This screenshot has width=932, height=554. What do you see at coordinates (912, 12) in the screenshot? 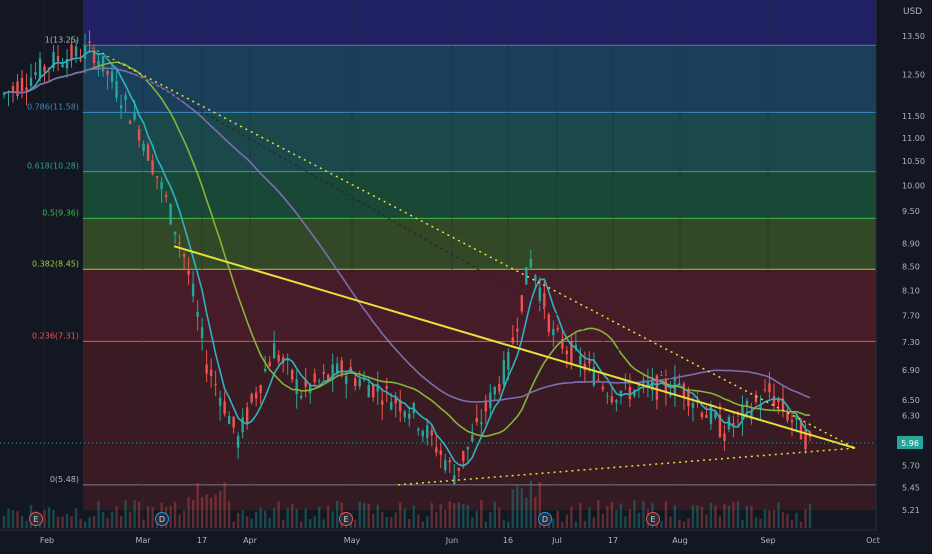
I see `currency-label: USD` at bounding box center [912, 12].